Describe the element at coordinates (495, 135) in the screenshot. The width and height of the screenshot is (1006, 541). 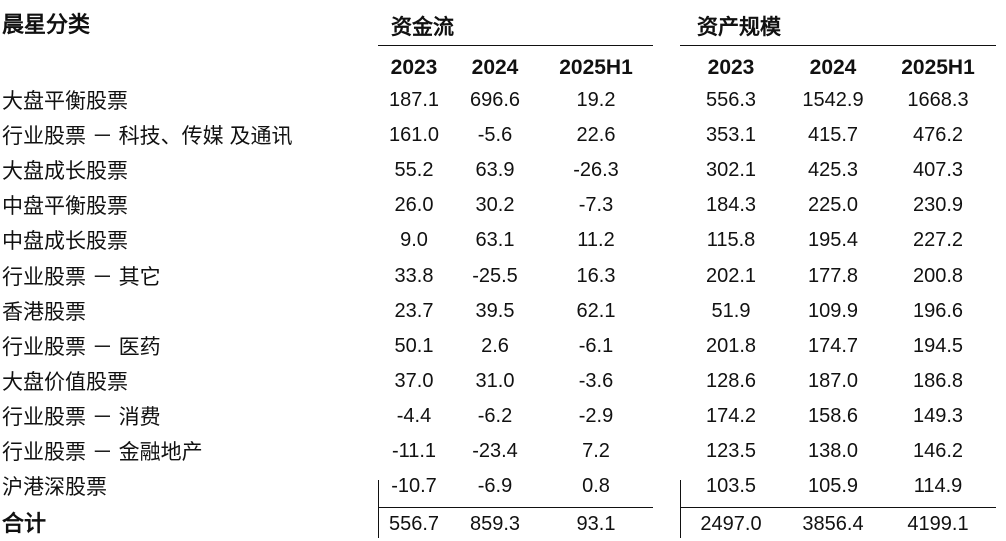
I see `flow-value: -5.6` at that location.